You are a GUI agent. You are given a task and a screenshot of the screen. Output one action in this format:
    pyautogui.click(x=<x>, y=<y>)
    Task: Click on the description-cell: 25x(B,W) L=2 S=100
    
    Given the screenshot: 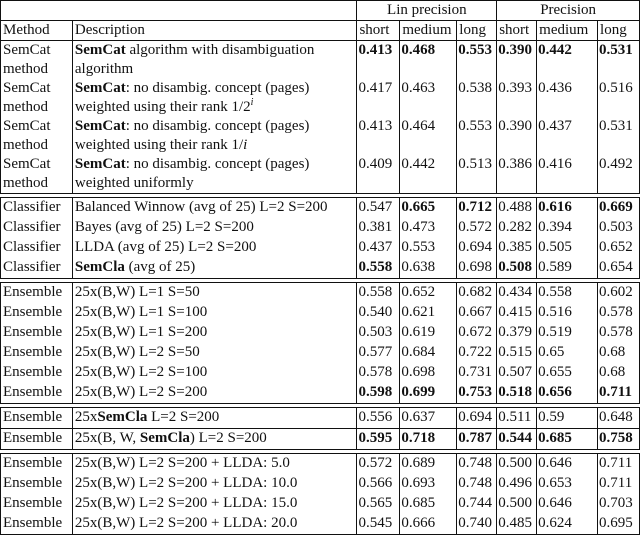 What is the action you would take?
    pyautogui.click(x=214, y=373)
    